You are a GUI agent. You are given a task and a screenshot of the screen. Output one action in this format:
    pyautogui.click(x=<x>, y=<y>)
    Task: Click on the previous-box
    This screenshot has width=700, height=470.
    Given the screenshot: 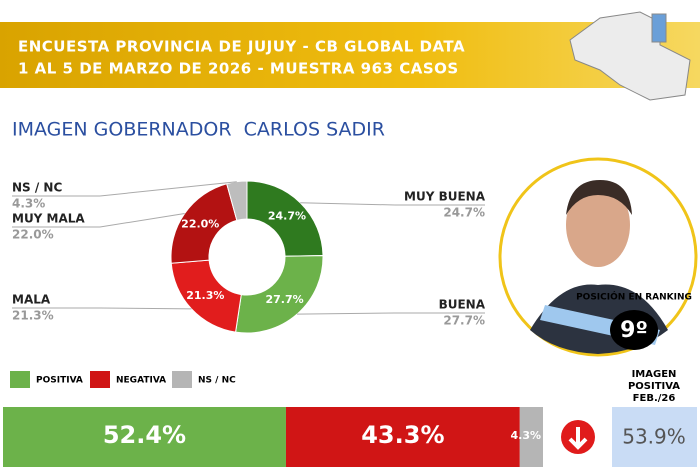 What is the action you would take?
    pyautogui.click(x=654, y=437)
    